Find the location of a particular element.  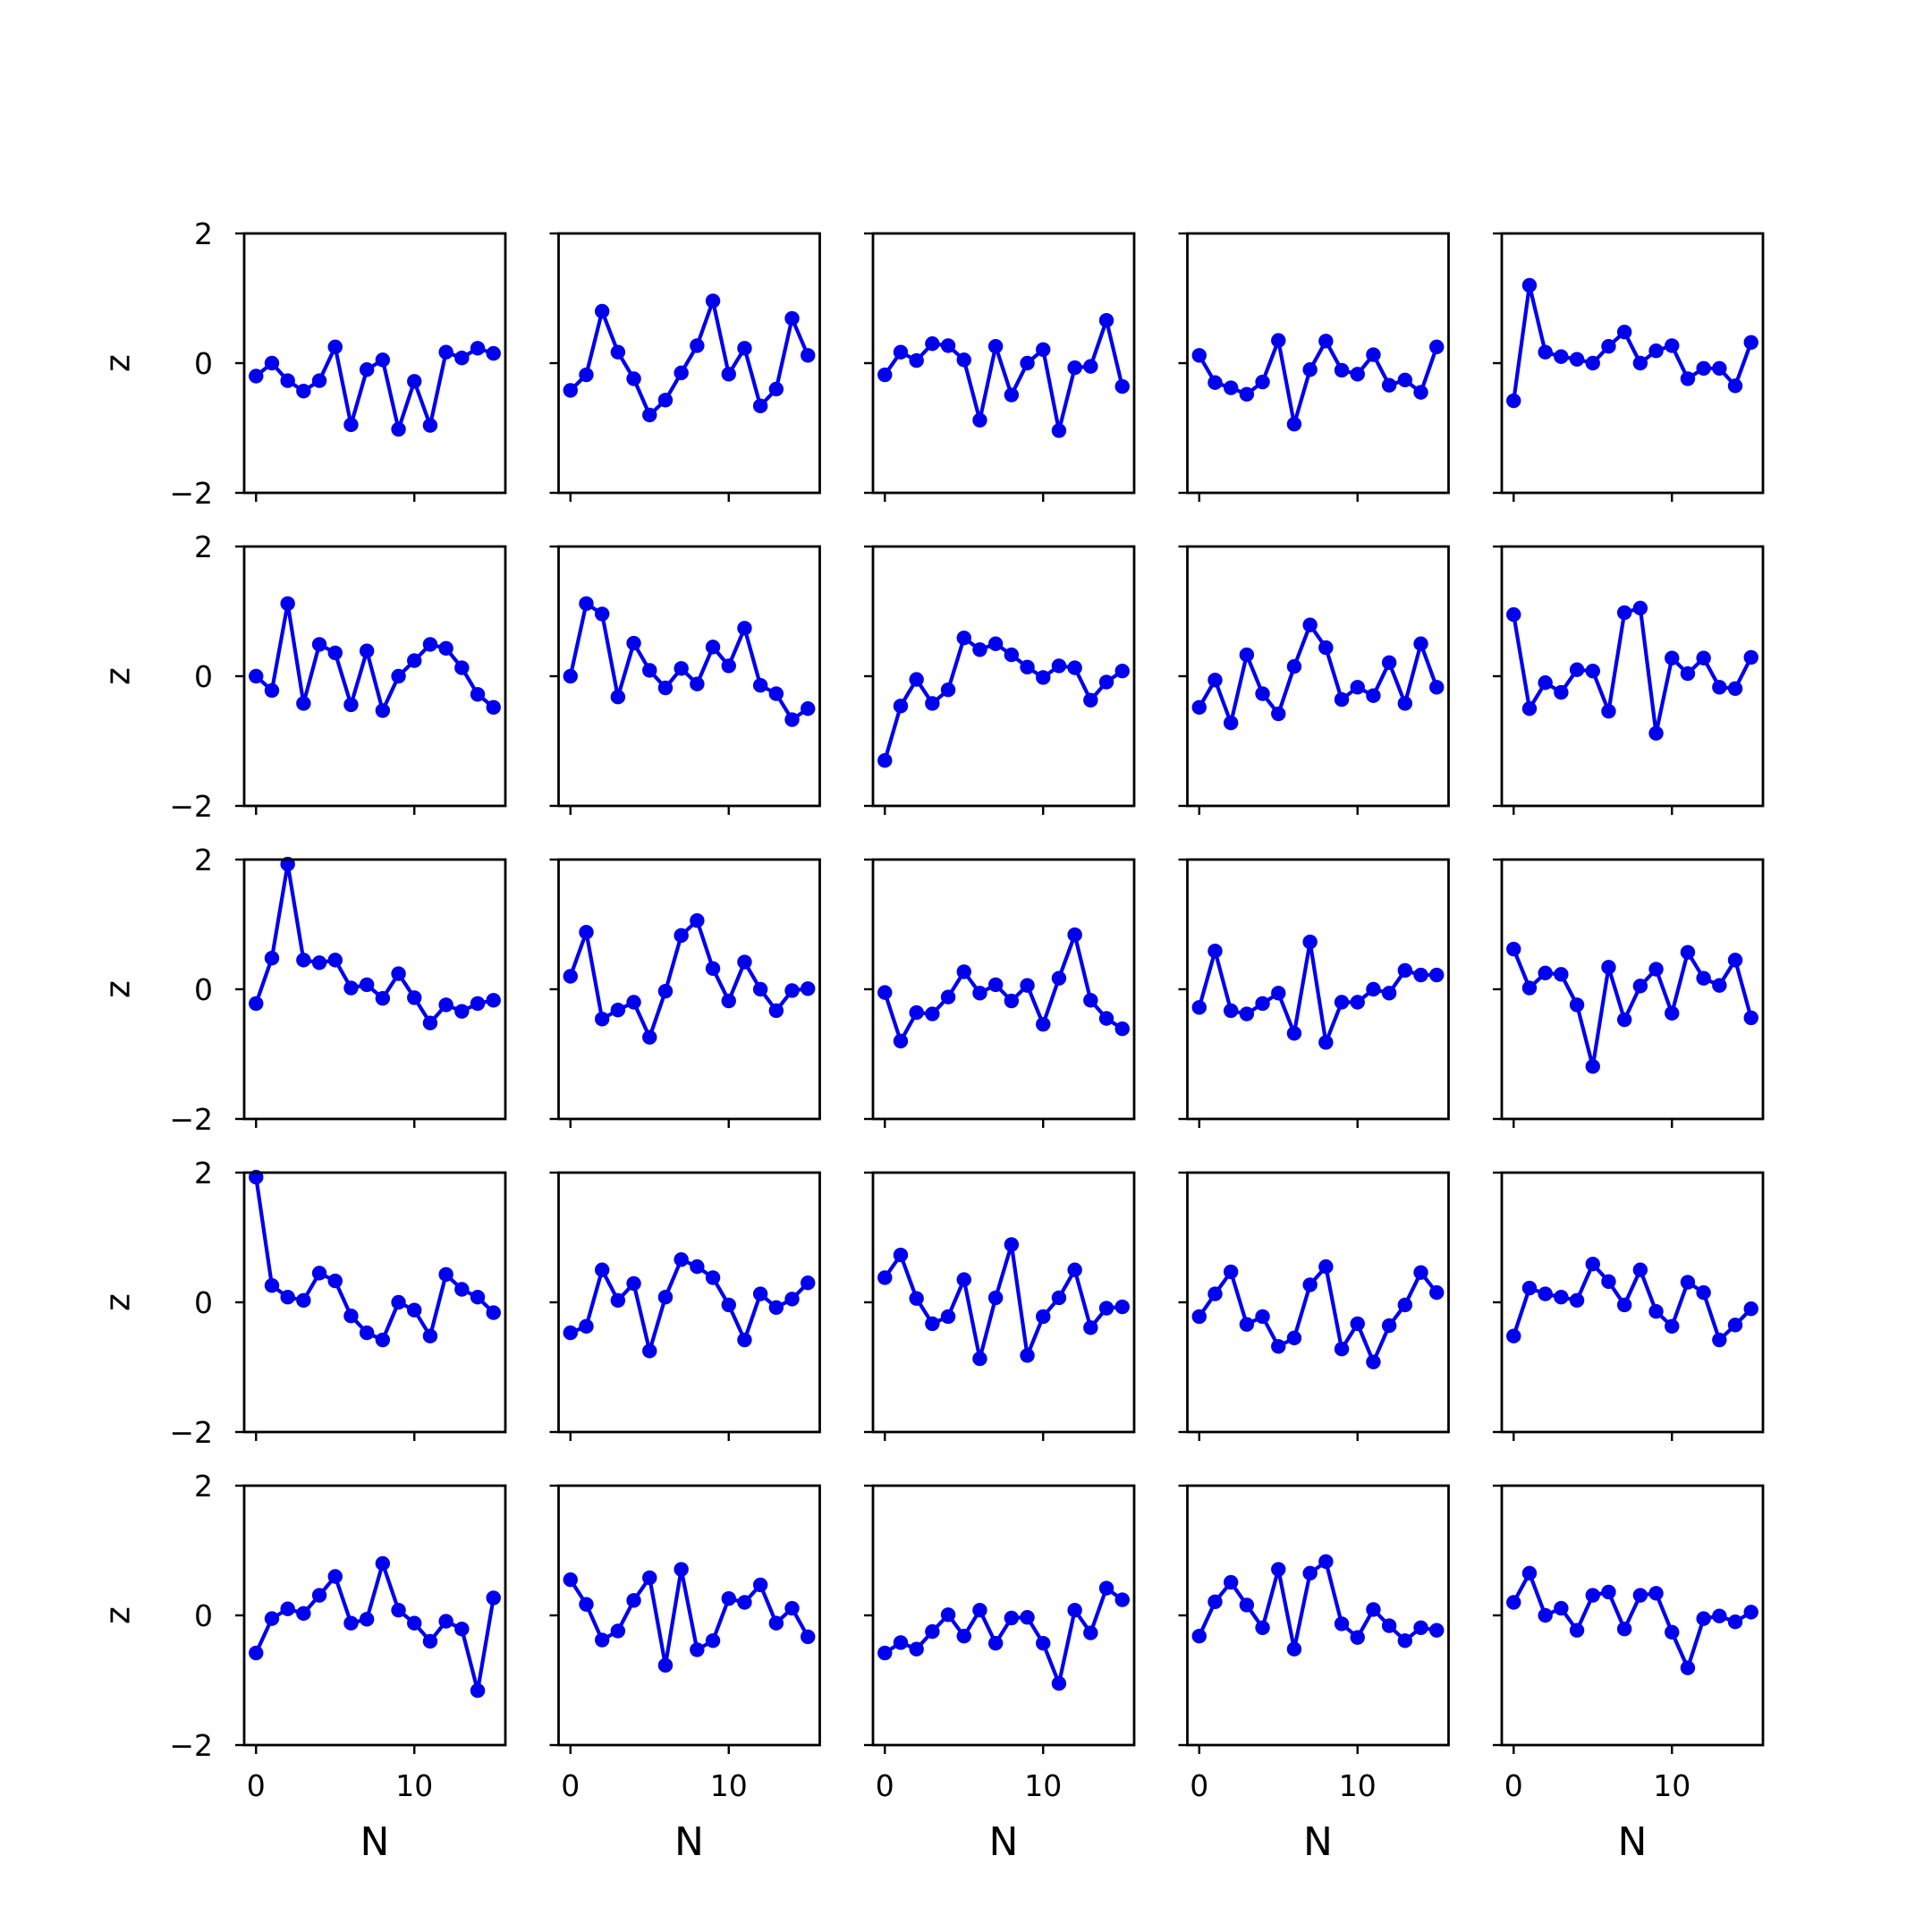

y-axis-label: z is located at coordinates (118, 989).